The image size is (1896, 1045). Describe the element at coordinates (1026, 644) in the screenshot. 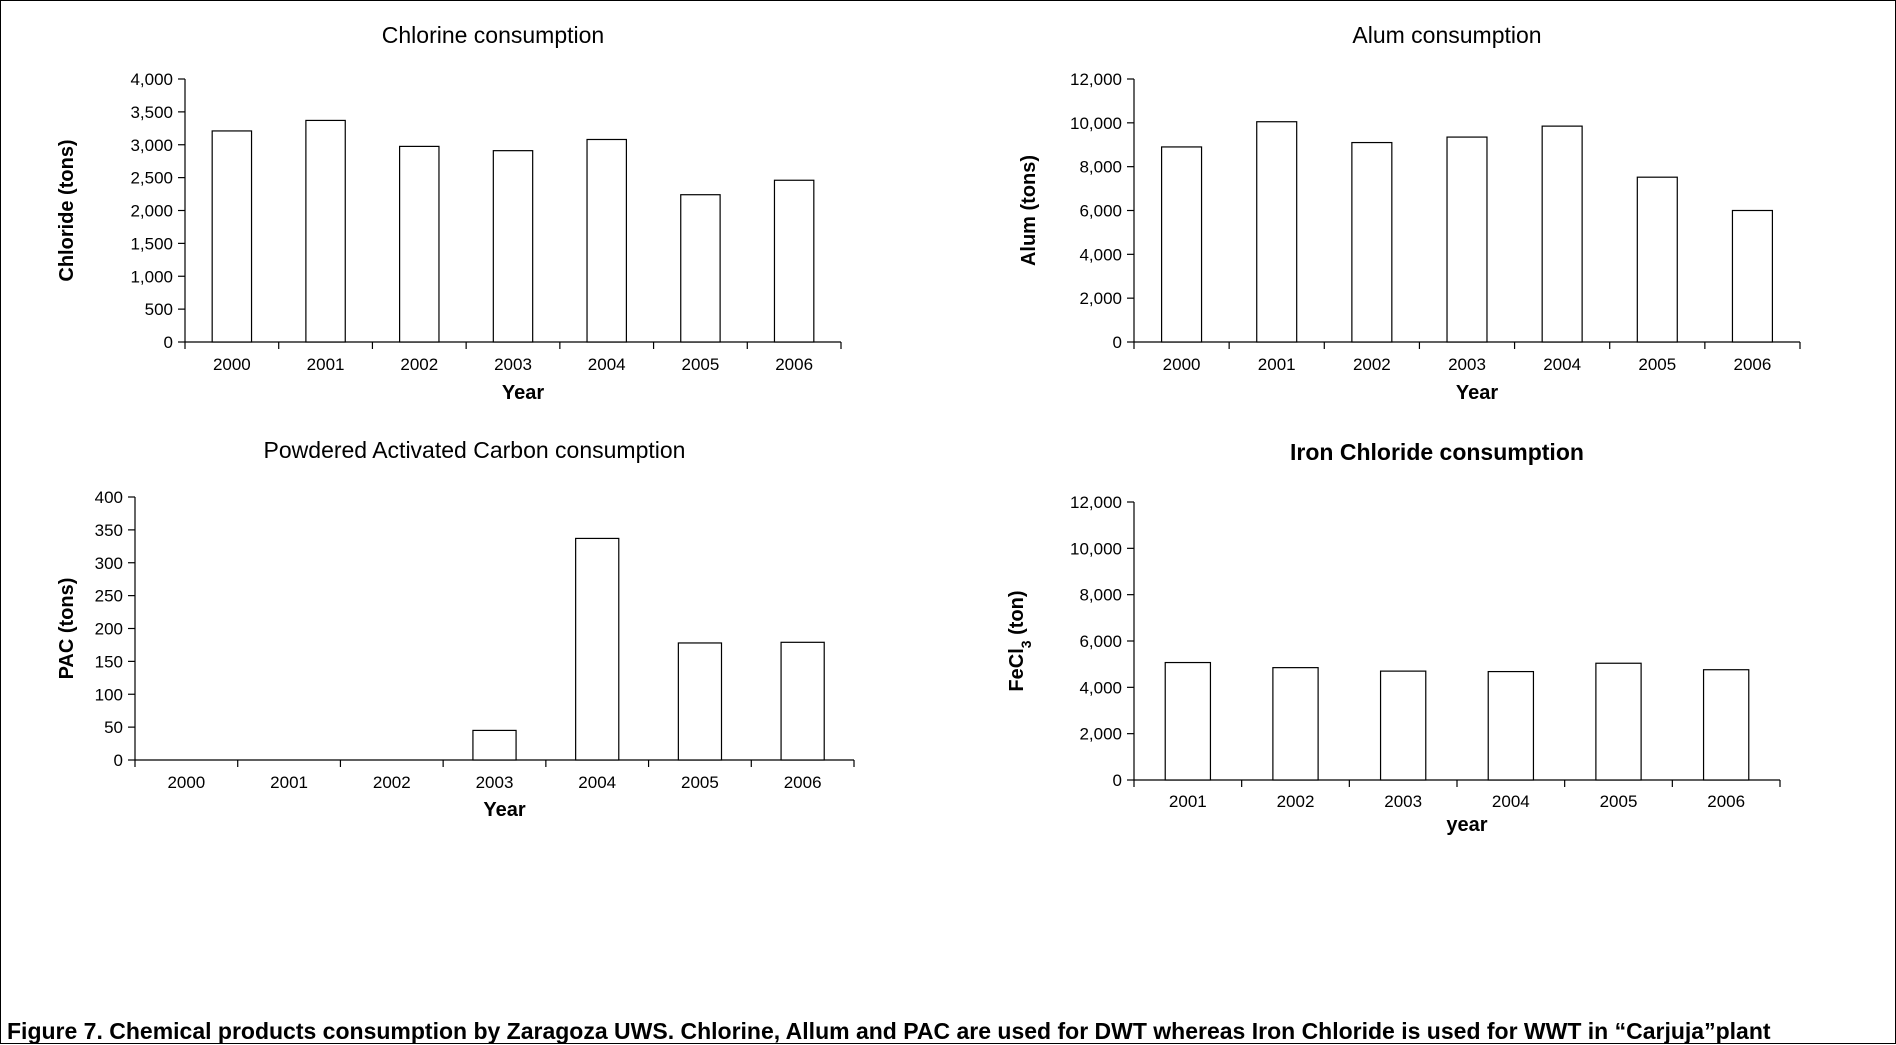

I see `y-axis-label-subscript: 3` at that location.